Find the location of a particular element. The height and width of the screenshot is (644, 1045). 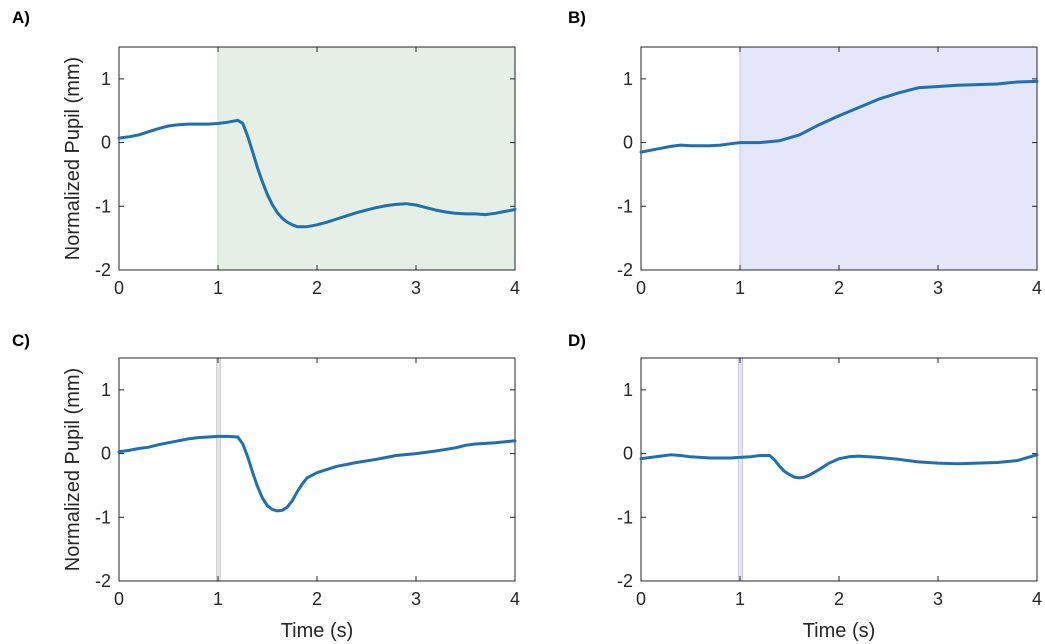

panel-0-x-tick-label: 3 is located at coordinates (416, 288).